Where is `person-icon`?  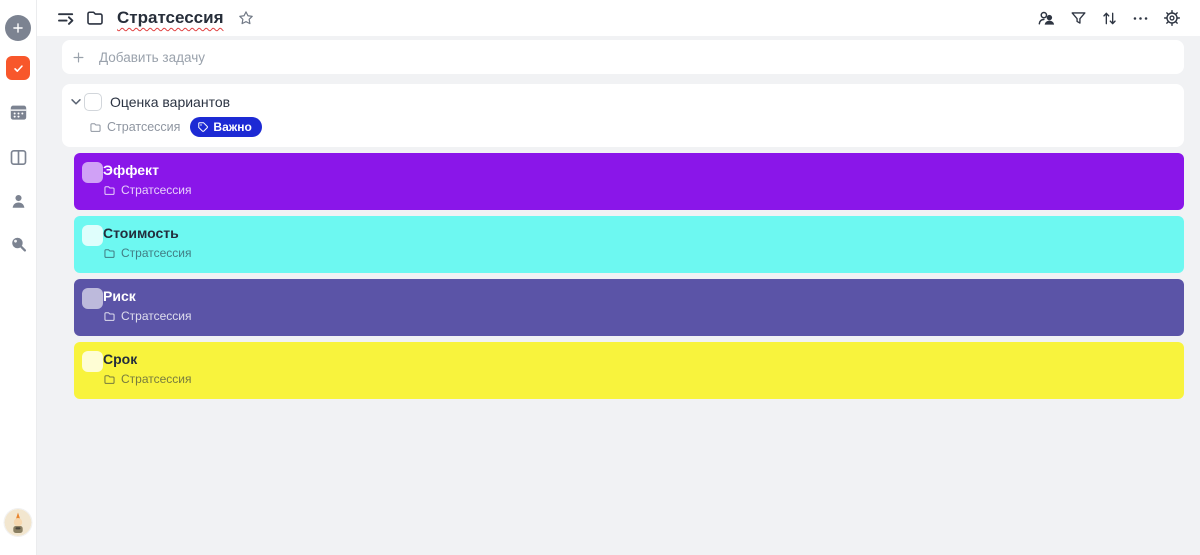 person-icon is located at coordinates (18, 201).